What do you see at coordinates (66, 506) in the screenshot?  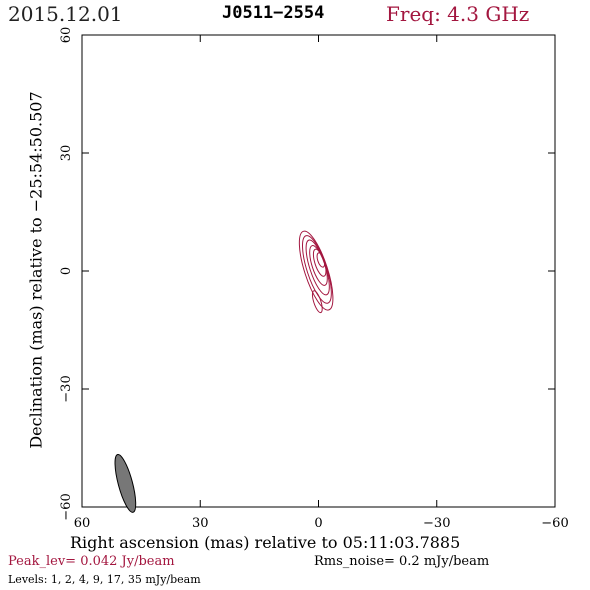 I see `y-tick-label: −60` at bounding box center [66, 506].